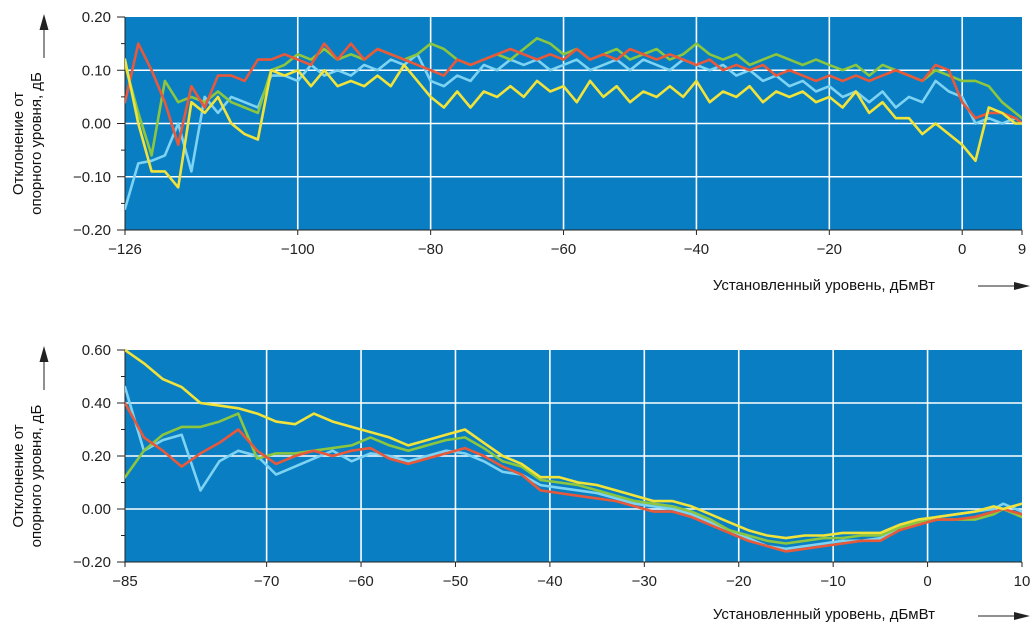 This screenshot has width=1035, height=628. What do you see at coordinates (27, 143) in the screenshot?
I see `y-axis-title: Отклонение отопорного уровня, дБ` at bounding box center [27, 143].